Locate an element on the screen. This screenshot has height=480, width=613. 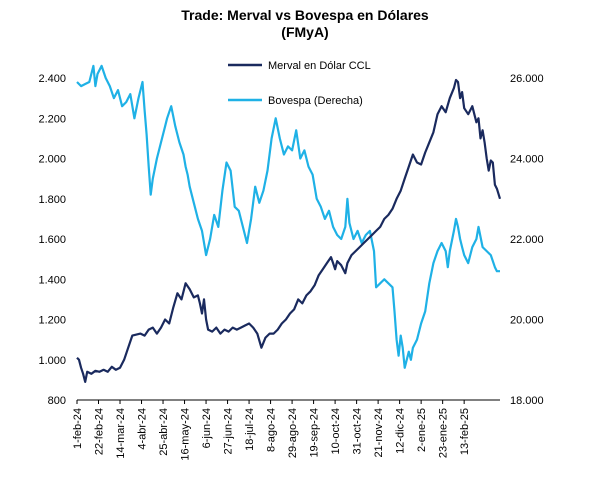
x-tick-label: 18-jul-24 is located at coordinates (250, 429).